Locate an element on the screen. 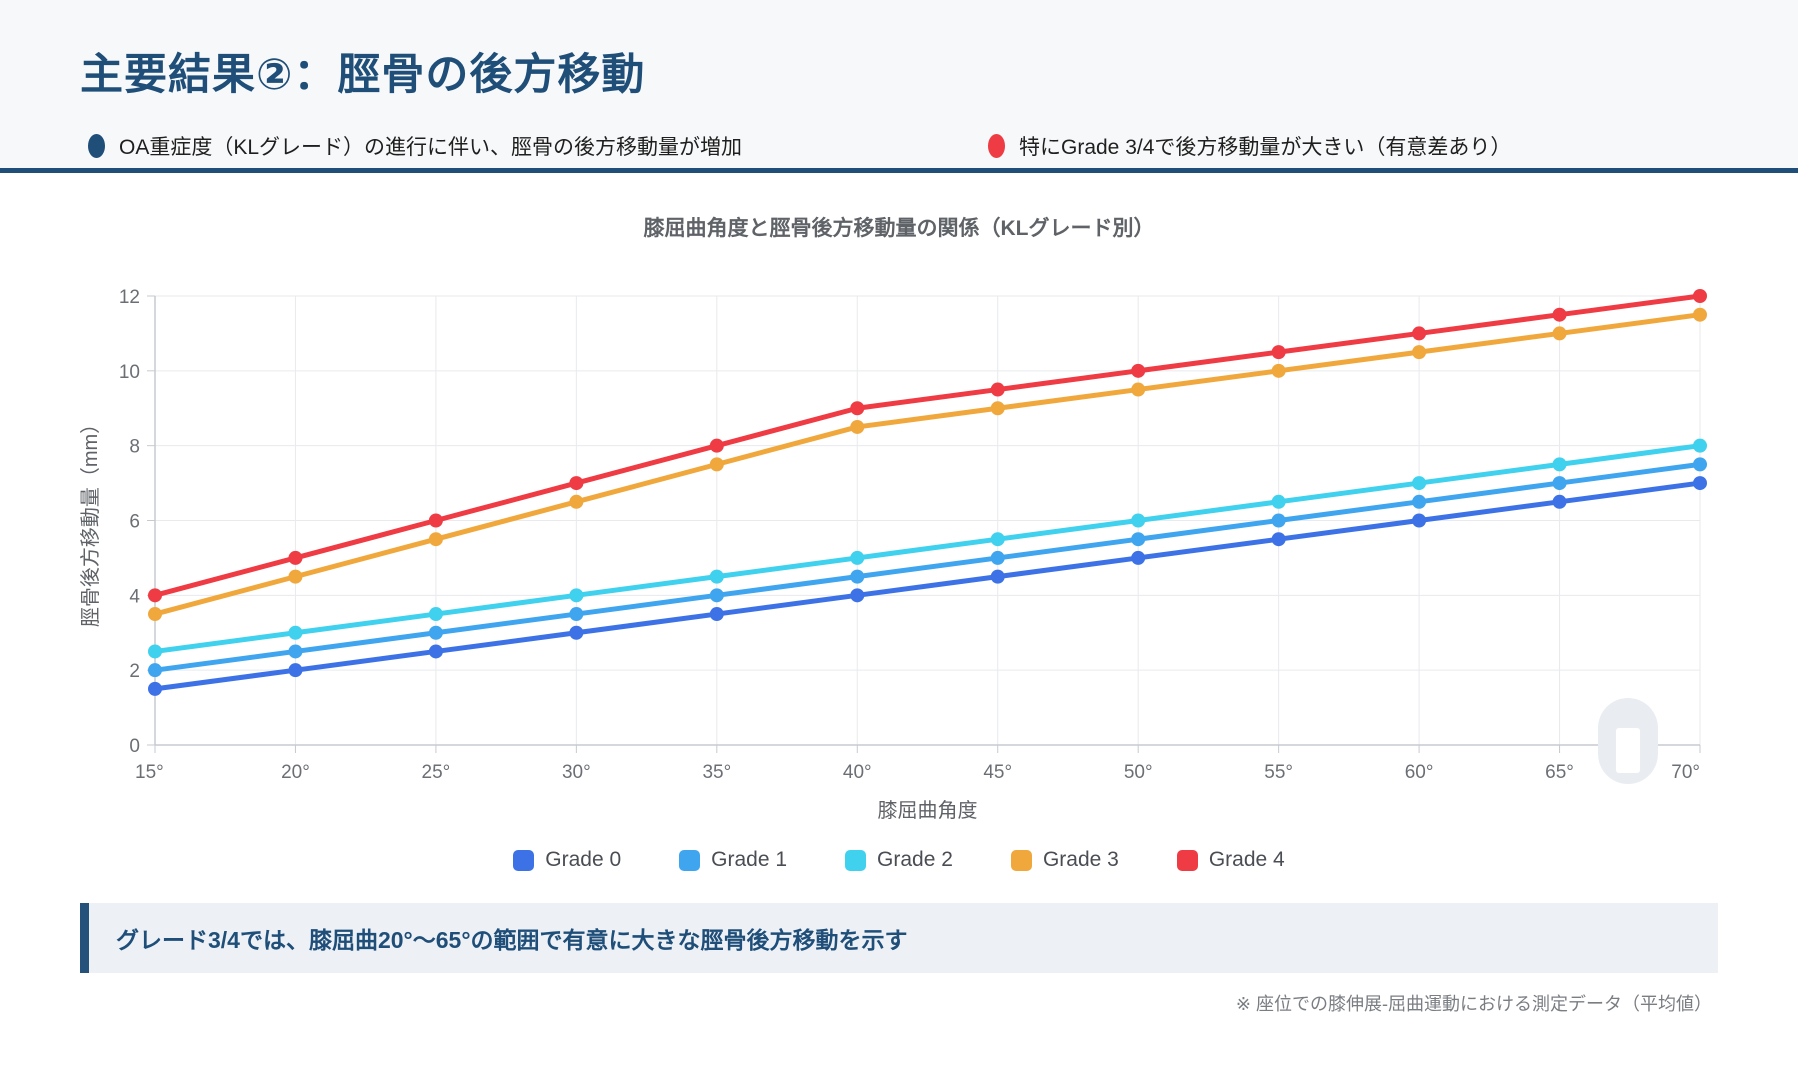  x-tick-label: 15° is located at coordinates (149, 772).